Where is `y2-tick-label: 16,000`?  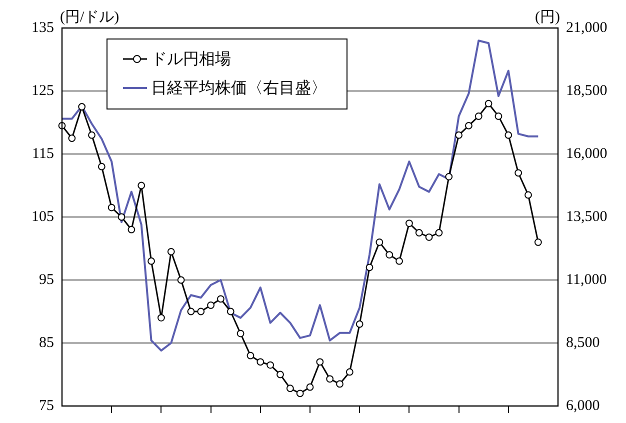 y2-tick-label: 16,000 is located at coordinates (587, 154).